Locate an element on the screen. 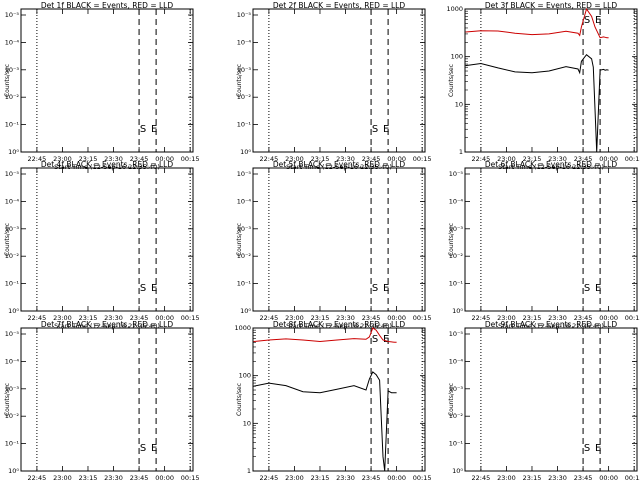 This screenshot has width=640, height=480. events-series-line is located at coordinates (537, 103).